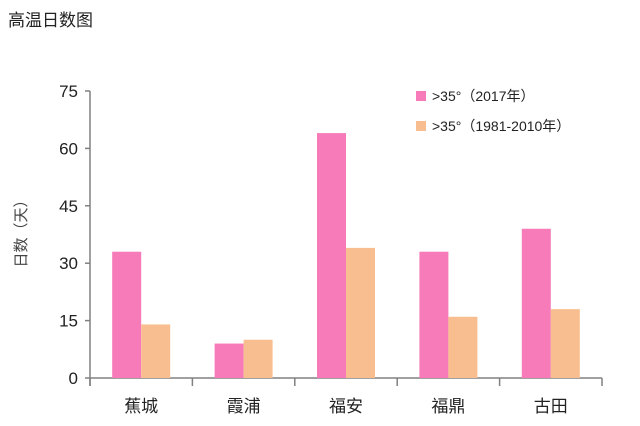  What do you see at coordinates (68, 321) in the screenshot?
I see `y-tick-label: 15` at bounding box center [68, 321].